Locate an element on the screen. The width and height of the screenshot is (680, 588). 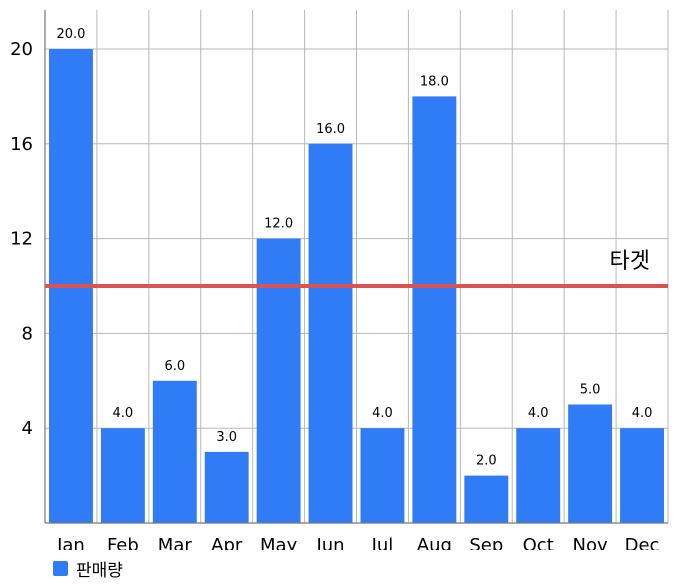
bar-dec is located at coordinates (642, 475).